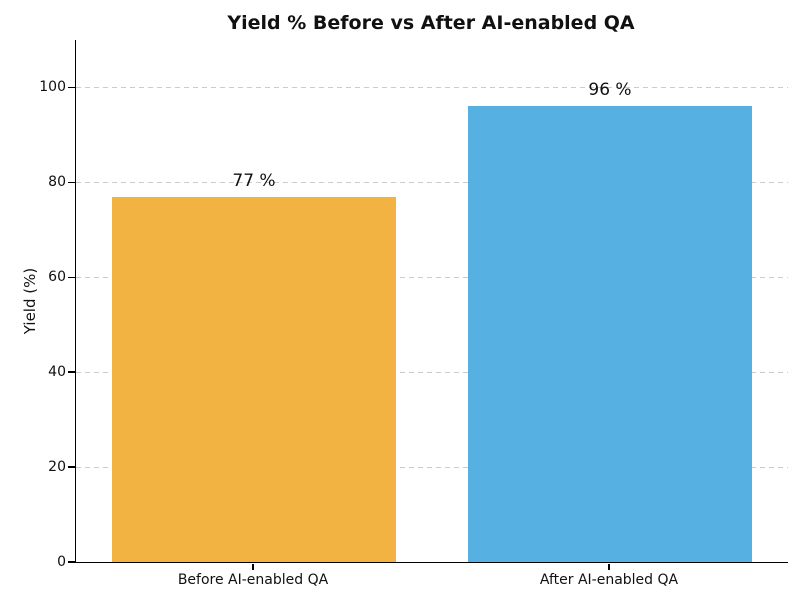 The image size is (800, 600). What do you see at coordinates (57, 467) in the screenshot?
I see `y-tick-label: 20` at bounding box center [57, 467].